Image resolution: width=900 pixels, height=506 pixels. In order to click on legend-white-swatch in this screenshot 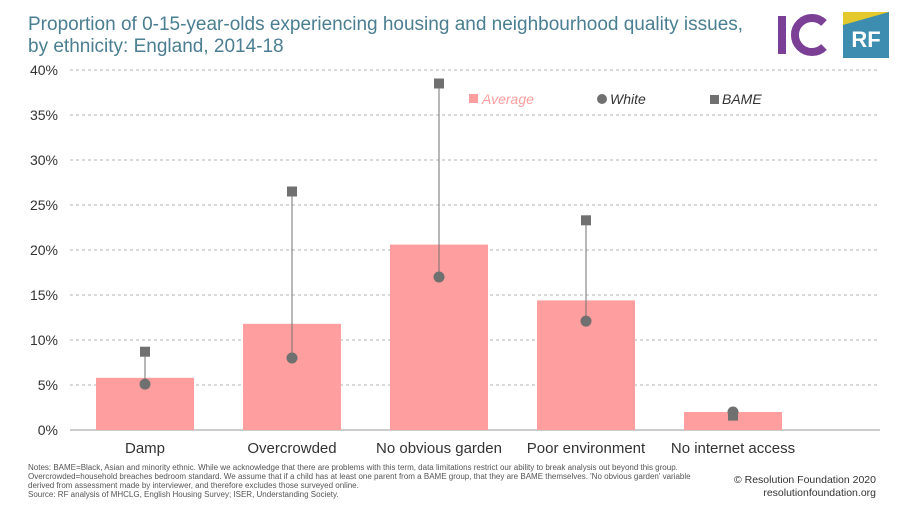, I will do `click(602, 99)`.